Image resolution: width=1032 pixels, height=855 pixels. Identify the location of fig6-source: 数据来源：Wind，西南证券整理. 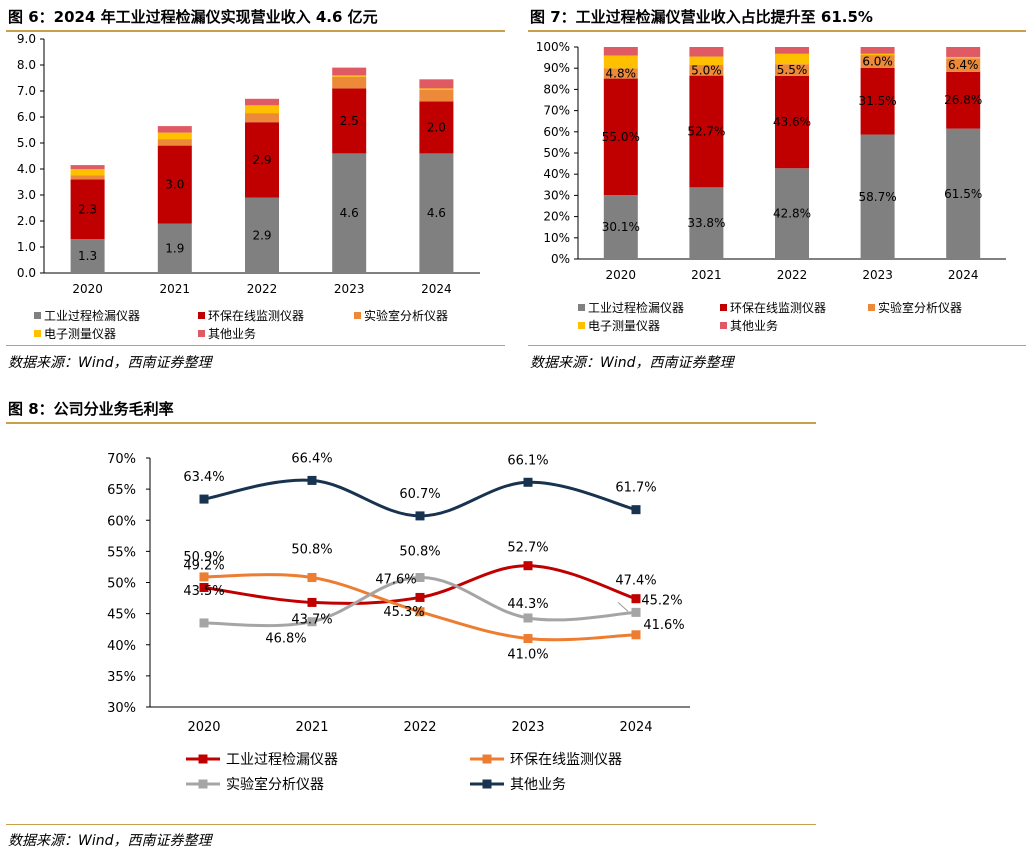
(110, 363).